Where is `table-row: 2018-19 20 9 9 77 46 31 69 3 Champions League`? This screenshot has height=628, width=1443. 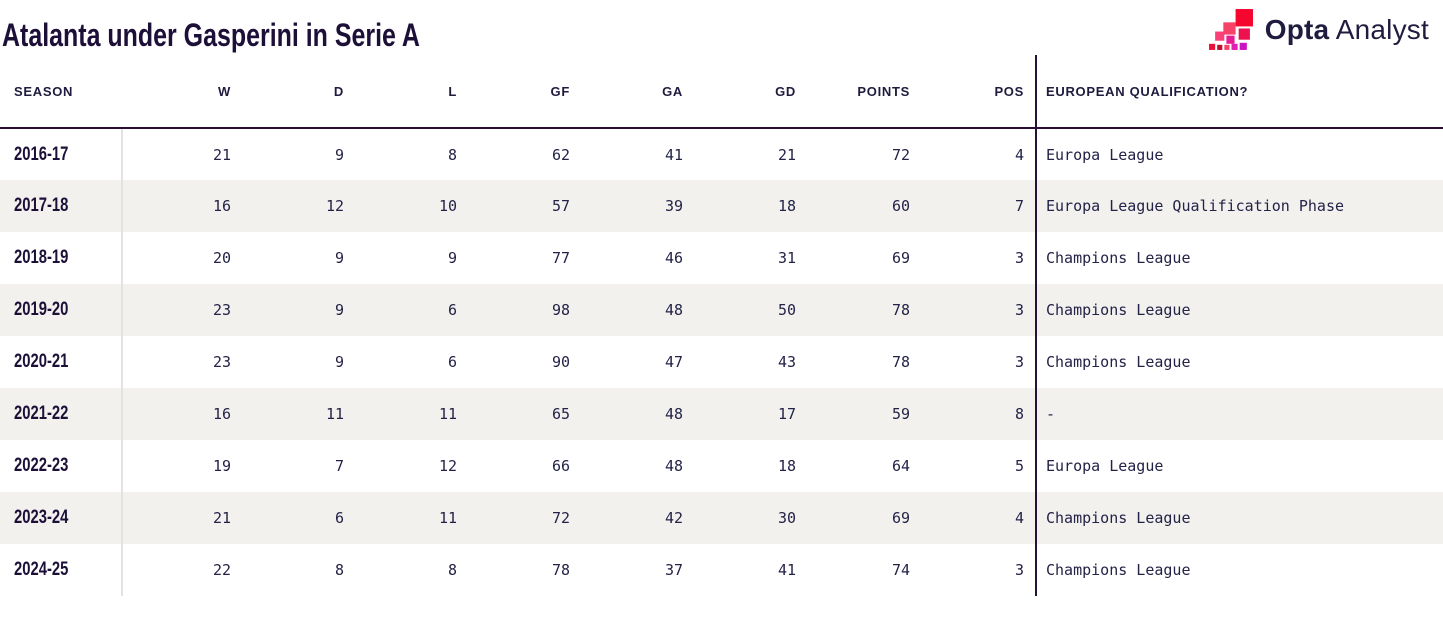
table-row: 2018-19 20 9 9 77 46 31 69 3 Champions League is located at coordinates (721, 258).